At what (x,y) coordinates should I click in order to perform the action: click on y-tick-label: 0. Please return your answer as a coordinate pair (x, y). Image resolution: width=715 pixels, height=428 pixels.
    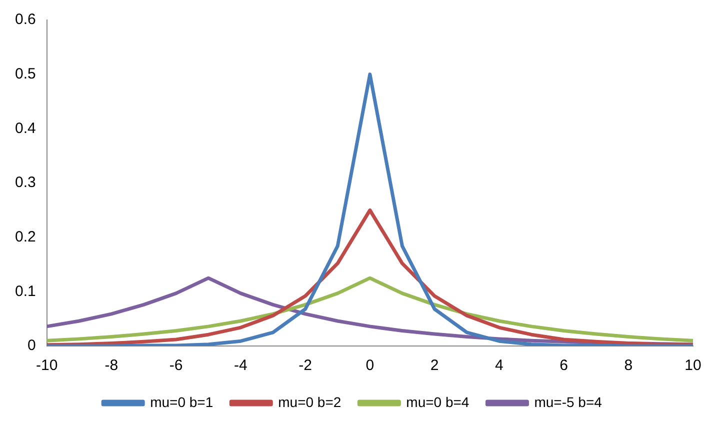
    Looking at the image, I should click on (32, 345).